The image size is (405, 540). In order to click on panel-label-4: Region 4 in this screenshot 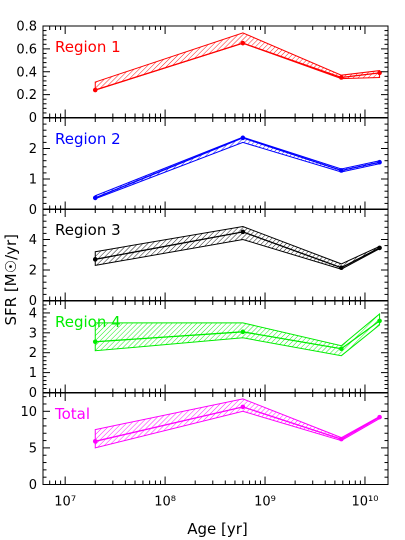, I will do `click(88, 322)`.